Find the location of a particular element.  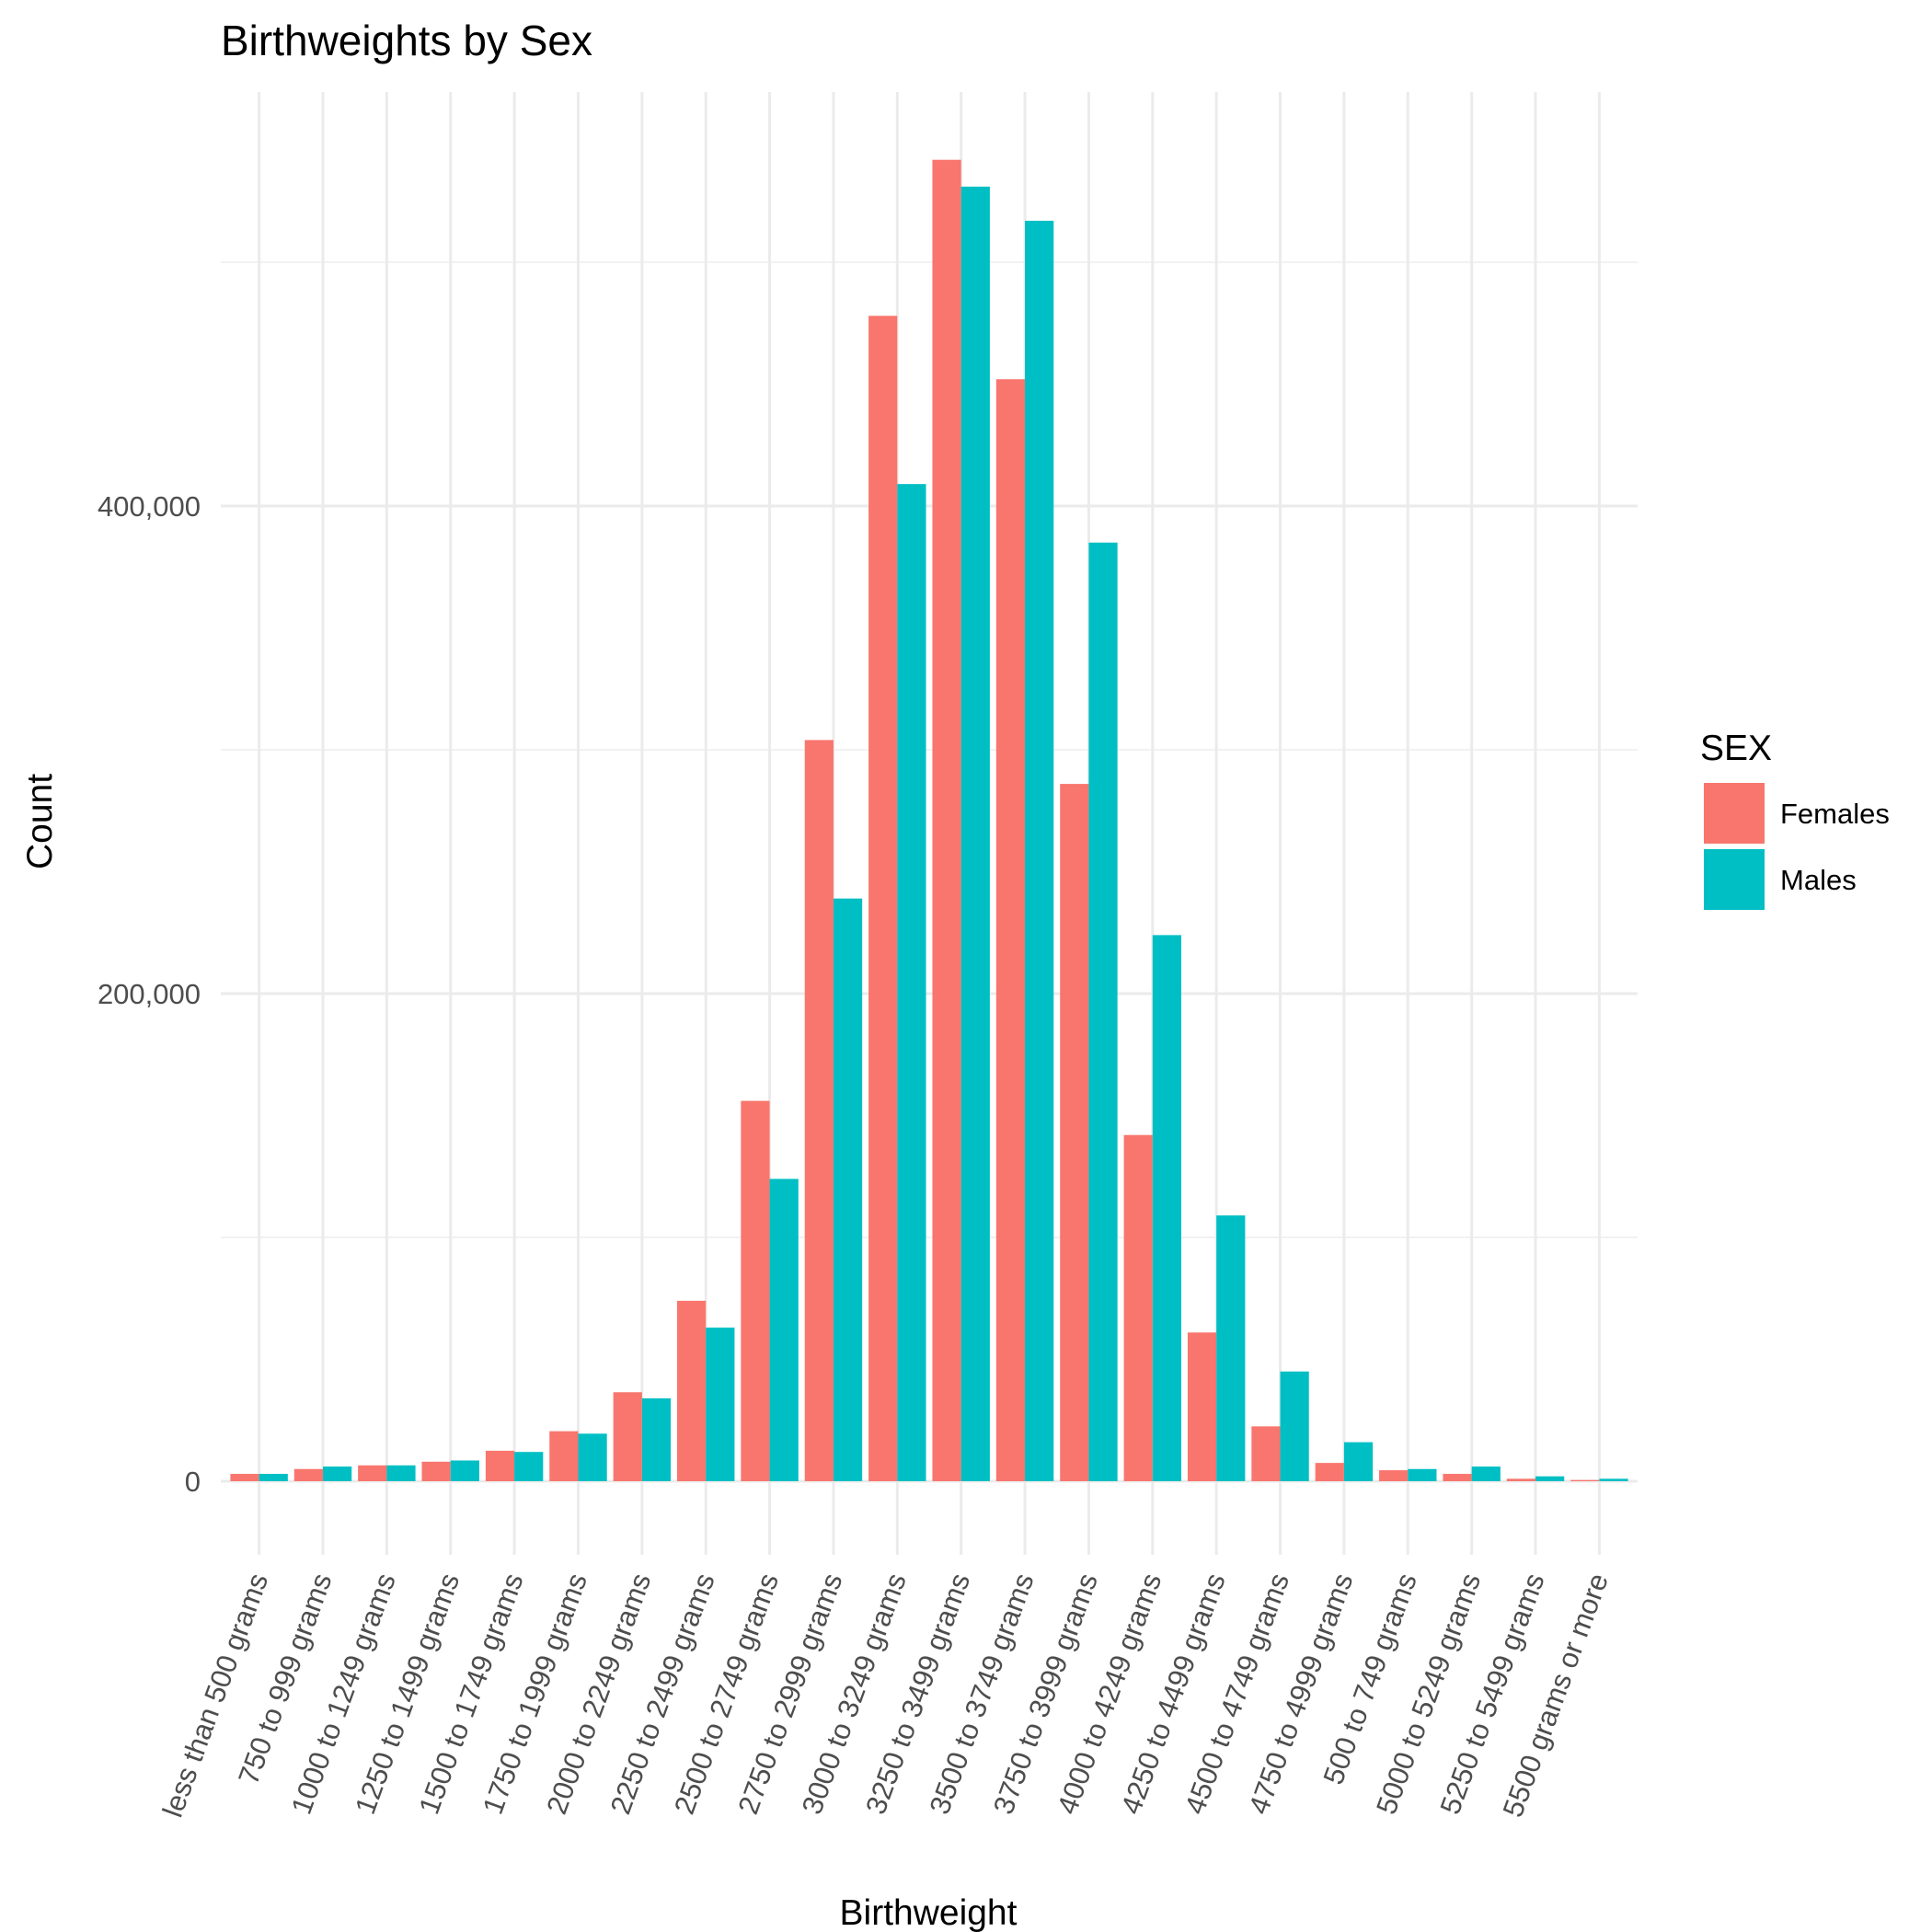

chart-title: Birthweights by Sex is located at coordinates (406, 40).